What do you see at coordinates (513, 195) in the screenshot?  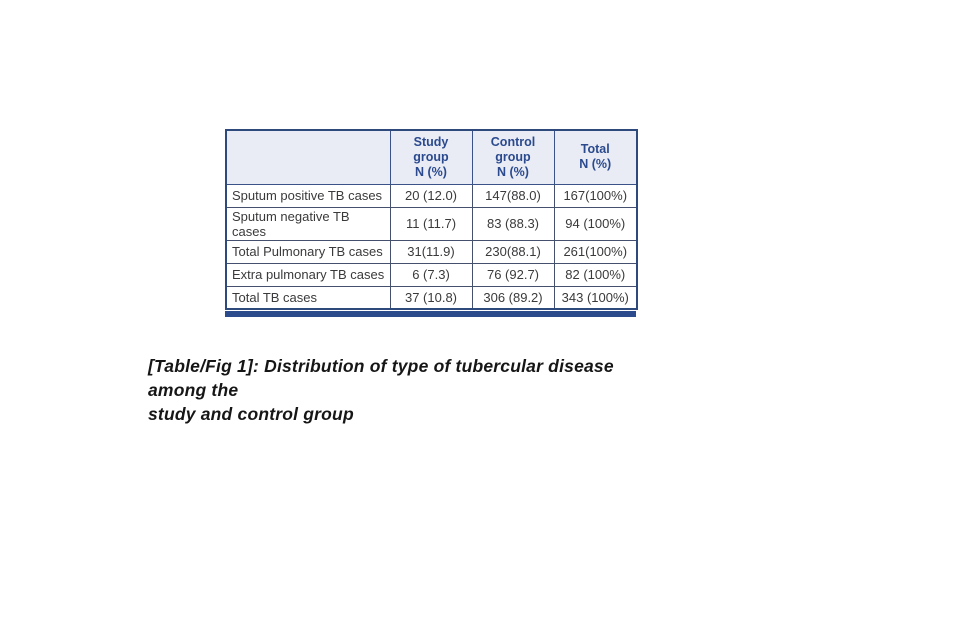 I see `control-group-value: 147(88.0)` at bounding box center [513, 195].